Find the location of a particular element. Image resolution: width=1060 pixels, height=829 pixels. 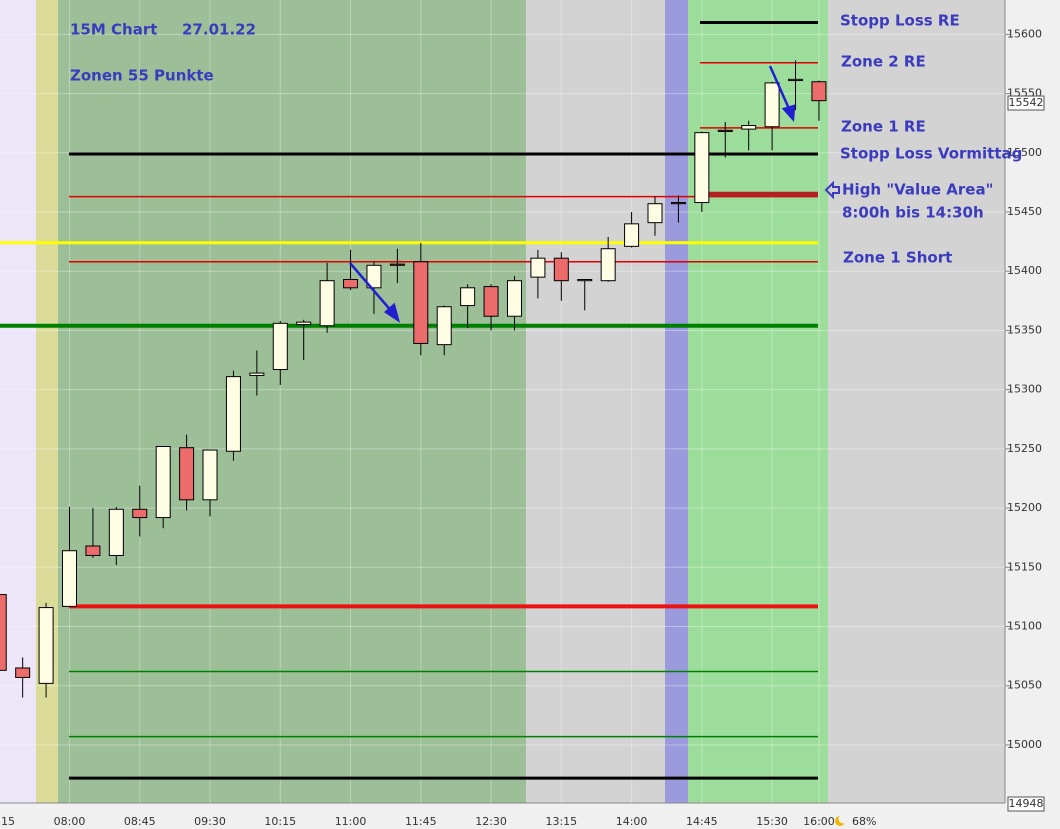

arrows is located at coordinates (572, 194).